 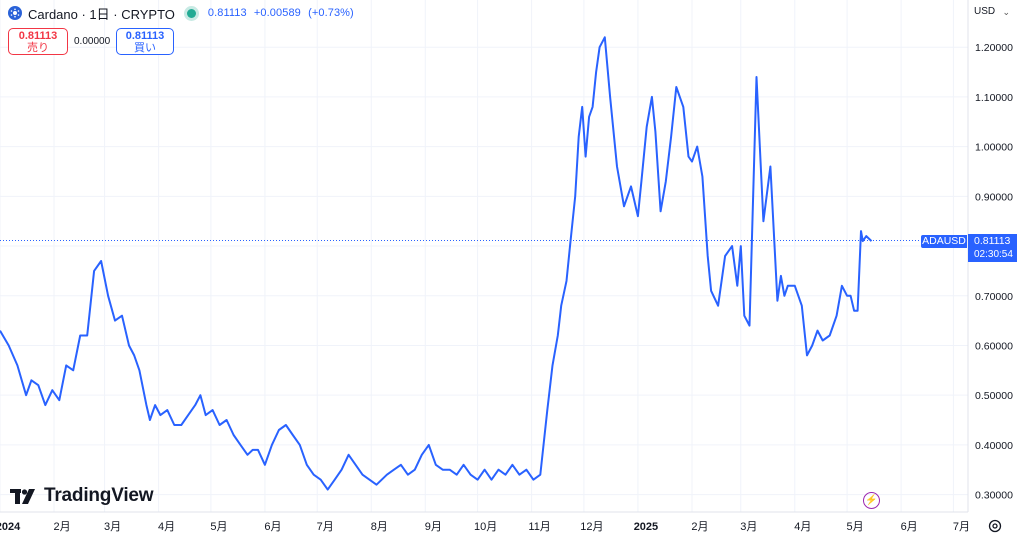 What do you see at coordinates (101, 14) in the screenshot?
I see `symbol-title: Cardano · 1日 · CRYPTO` at bounding box center [101, 14].